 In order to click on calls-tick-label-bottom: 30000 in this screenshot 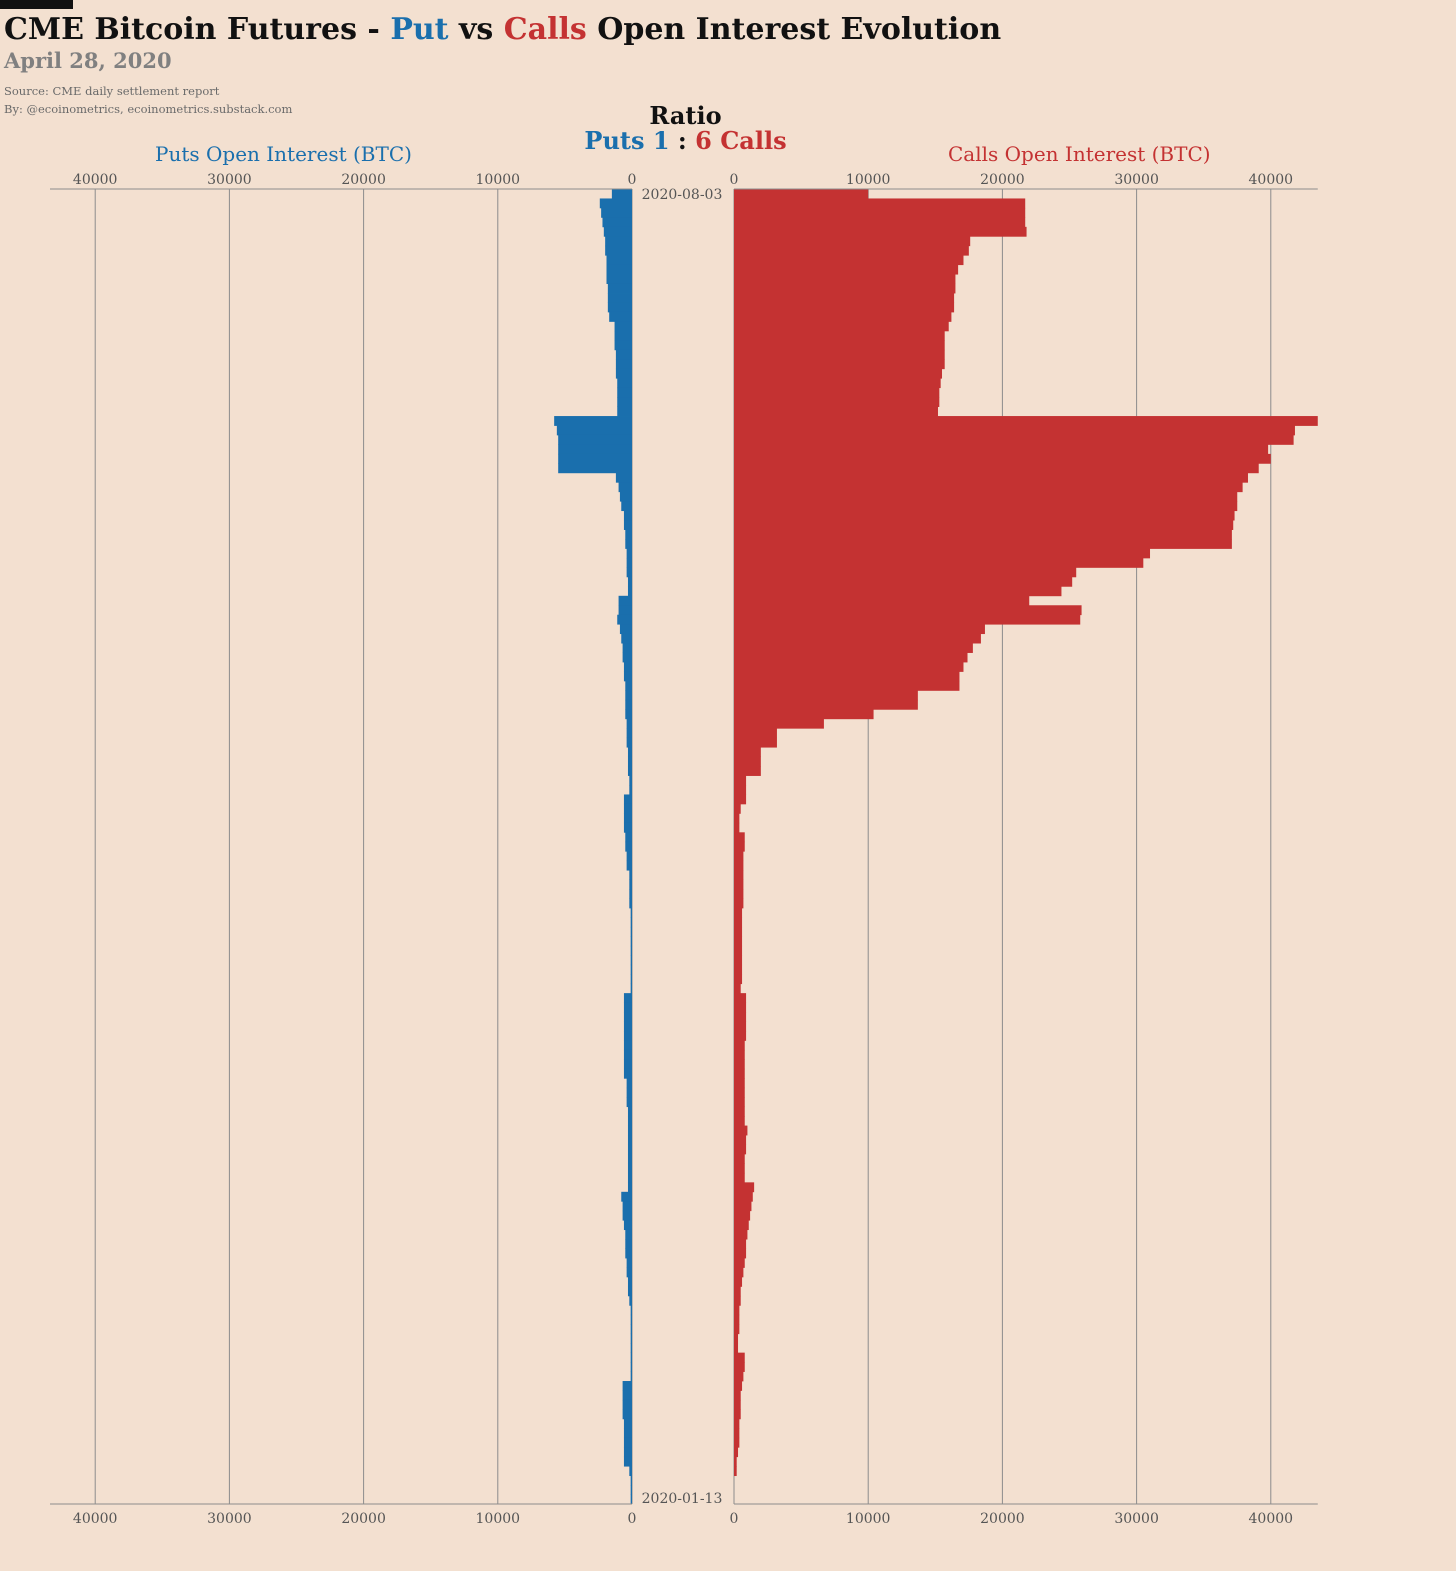, I will do `click(1136, 1519)`.